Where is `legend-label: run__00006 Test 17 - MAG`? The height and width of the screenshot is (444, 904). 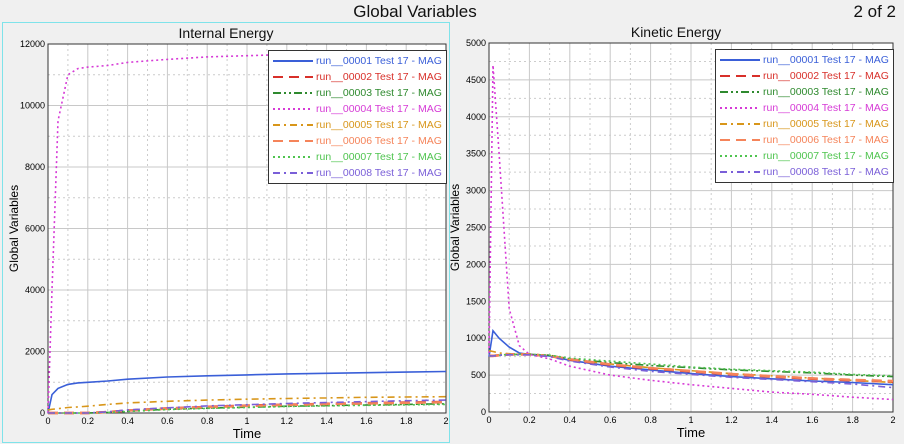 legend-label: run__00006 Test 17 - MAG is located at coordinates (826, 140).